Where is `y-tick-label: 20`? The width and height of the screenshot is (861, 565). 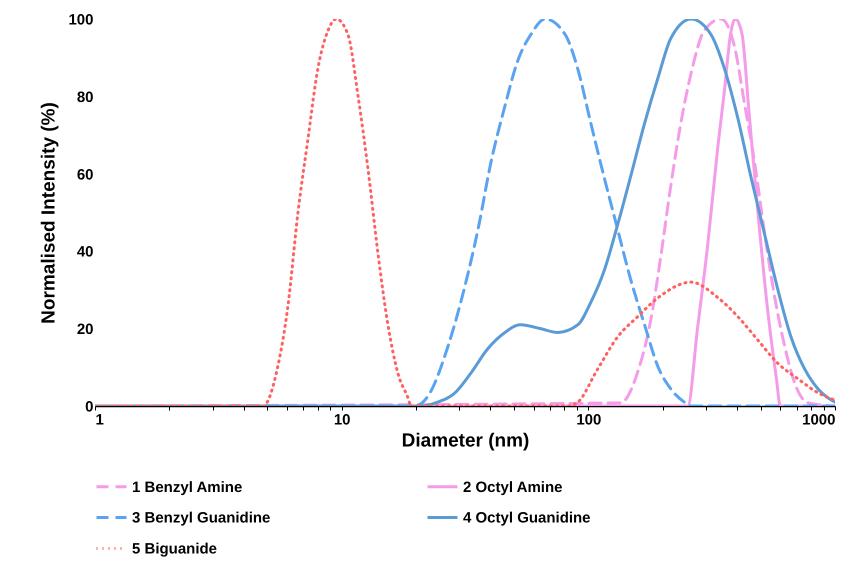 y-tick-label: 20 is located at coordinates (85, 329).